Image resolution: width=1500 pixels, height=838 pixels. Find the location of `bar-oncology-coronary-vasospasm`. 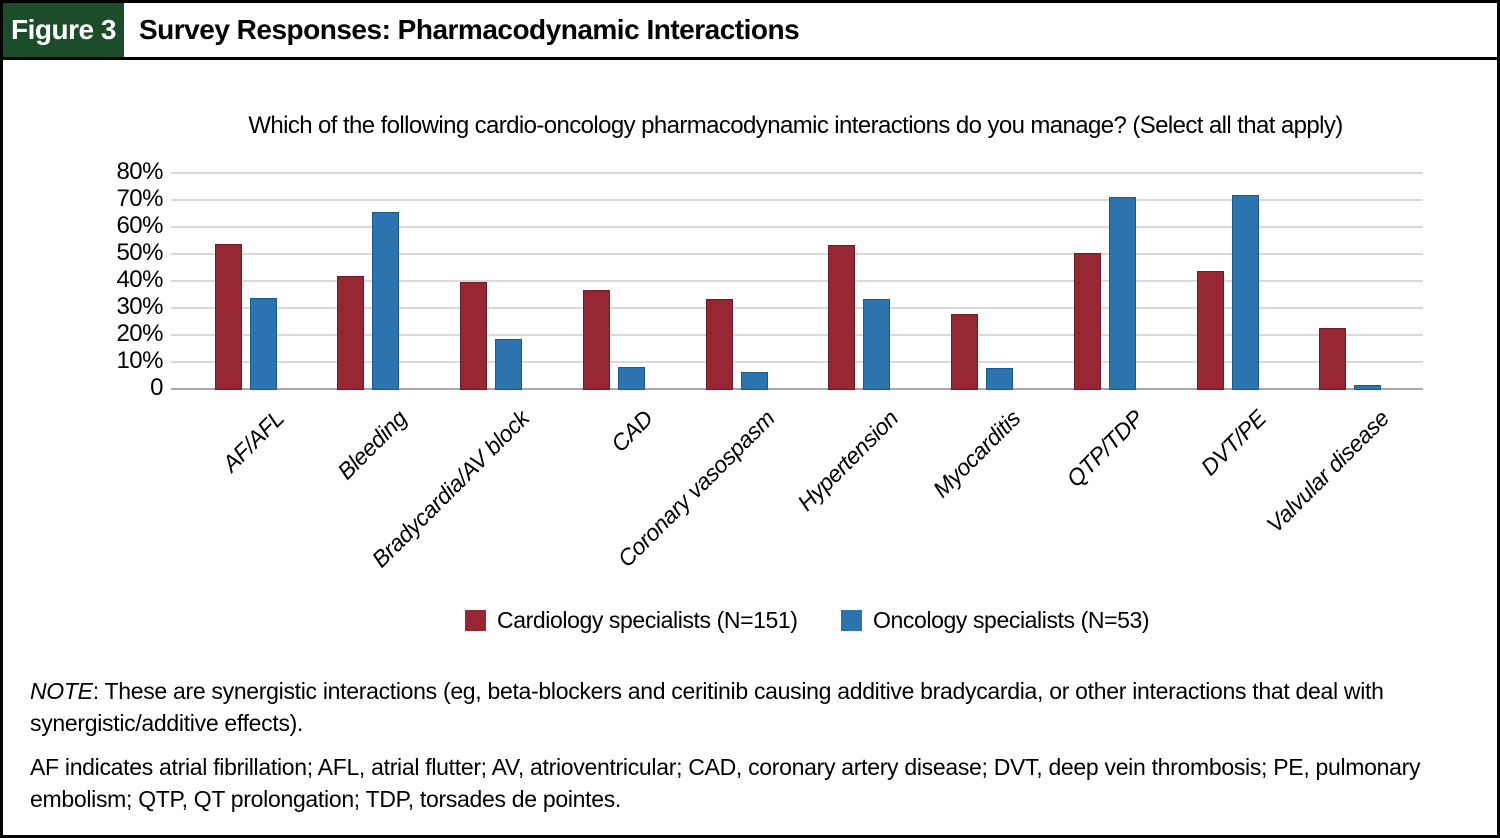

bar-oncology-coronary-vasospasm is located at coordinates (754, 381).